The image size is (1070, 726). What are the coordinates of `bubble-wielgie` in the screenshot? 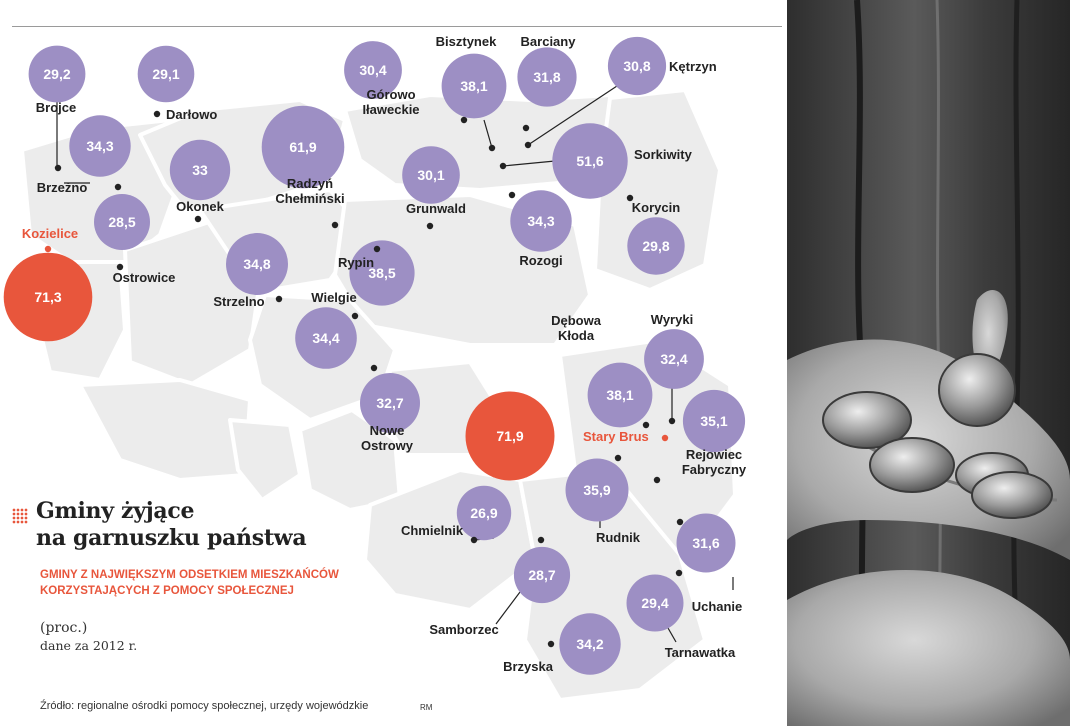 It's located at (326, 338).